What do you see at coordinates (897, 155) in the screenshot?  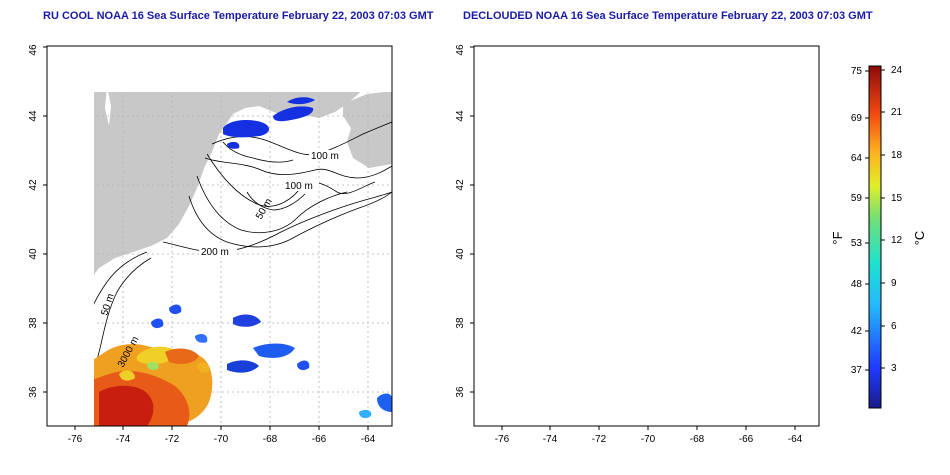 I see `celsius-tick-label: 18` at bounding box center [897, 155].